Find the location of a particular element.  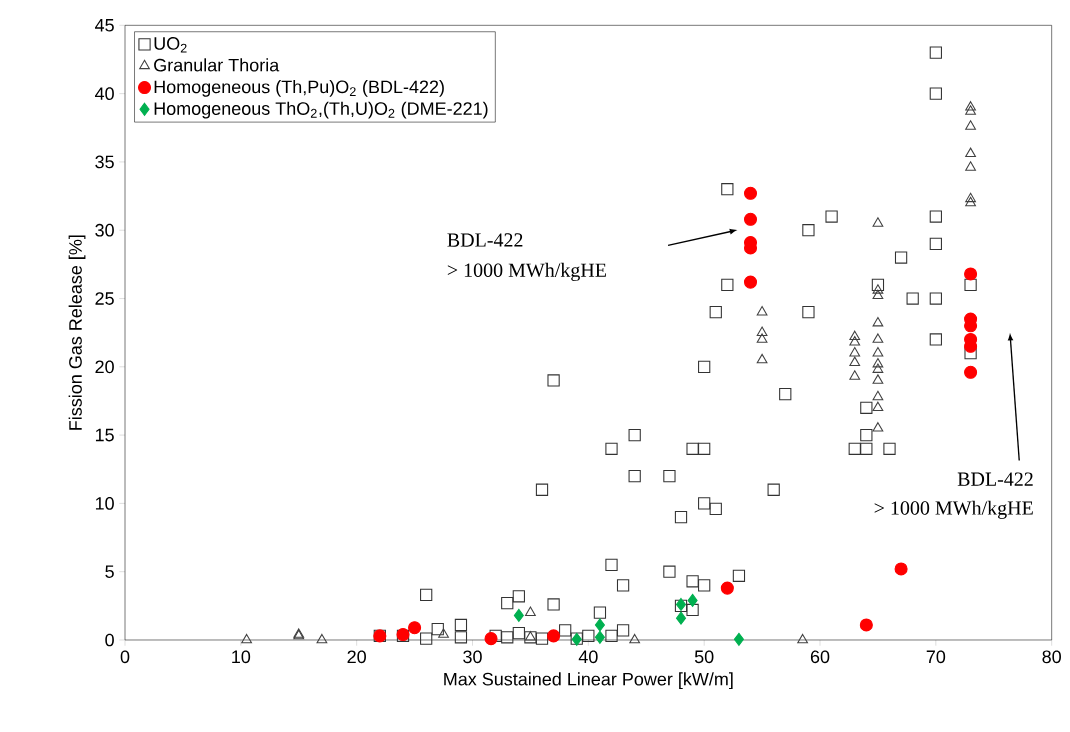

y-axis-title: Fission Gas Release [%] is located at coordinates (77, 332).